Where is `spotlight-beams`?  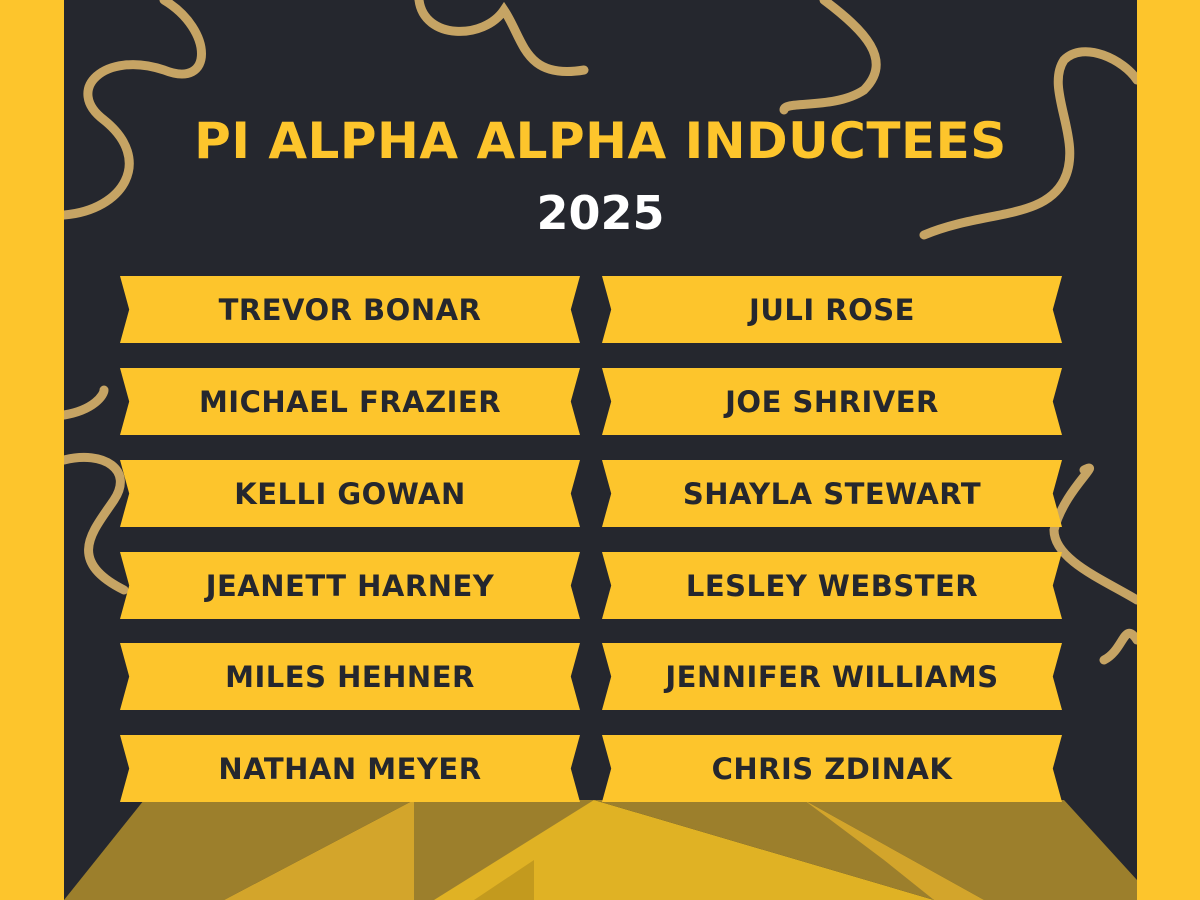 spotlight-beams is located at coordinates (600, 850).